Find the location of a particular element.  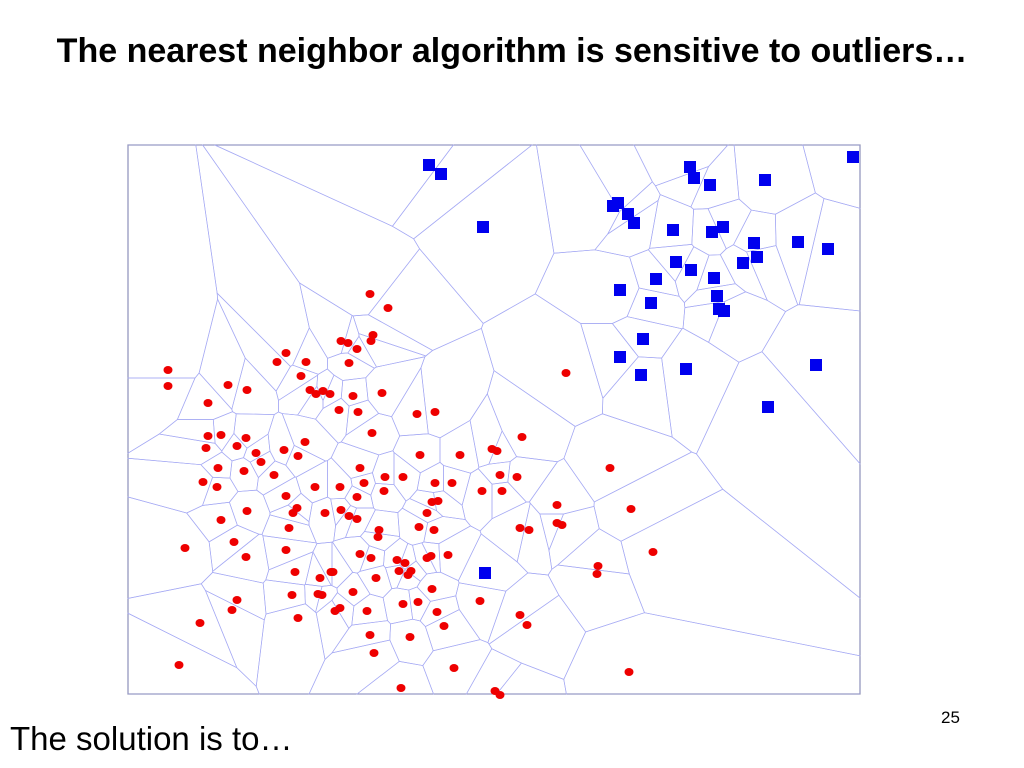

page-number: 25 is located at coordinates (950, 717).